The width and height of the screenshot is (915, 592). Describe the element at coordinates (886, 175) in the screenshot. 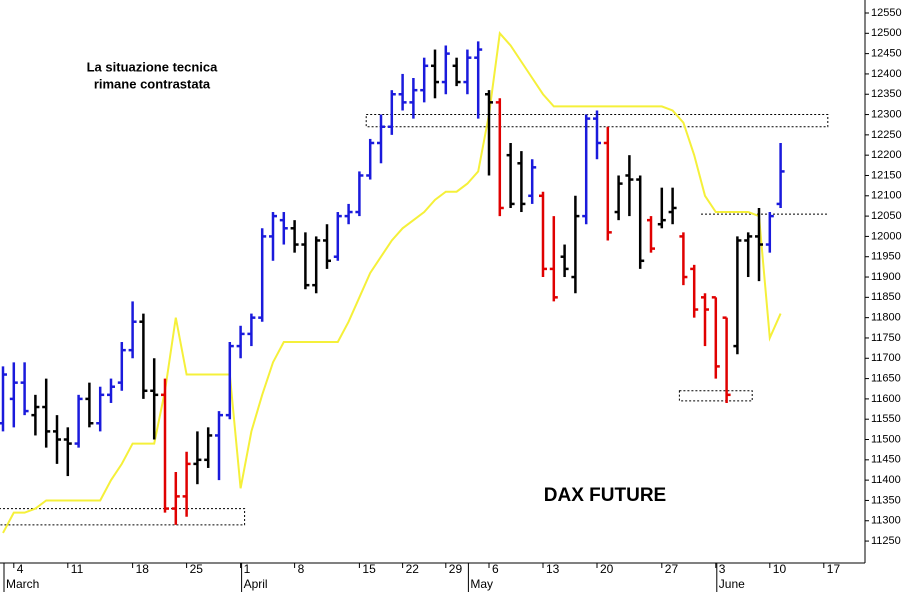

I see `y-tick-label: 12150` at that location.